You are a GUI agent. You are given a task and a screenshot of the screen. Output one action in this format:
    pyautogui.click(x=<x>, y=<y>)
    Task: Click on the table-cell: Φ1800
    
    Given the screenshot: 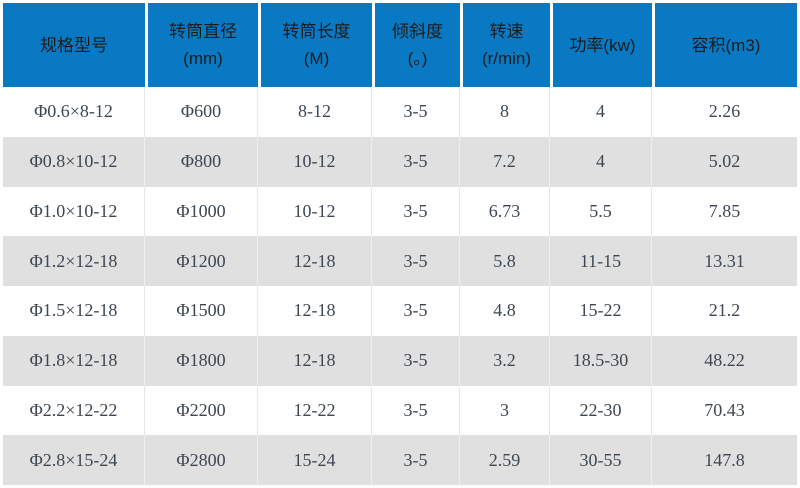 What is the action you would take?
    pyautogui.click(x=201, y=360)
    